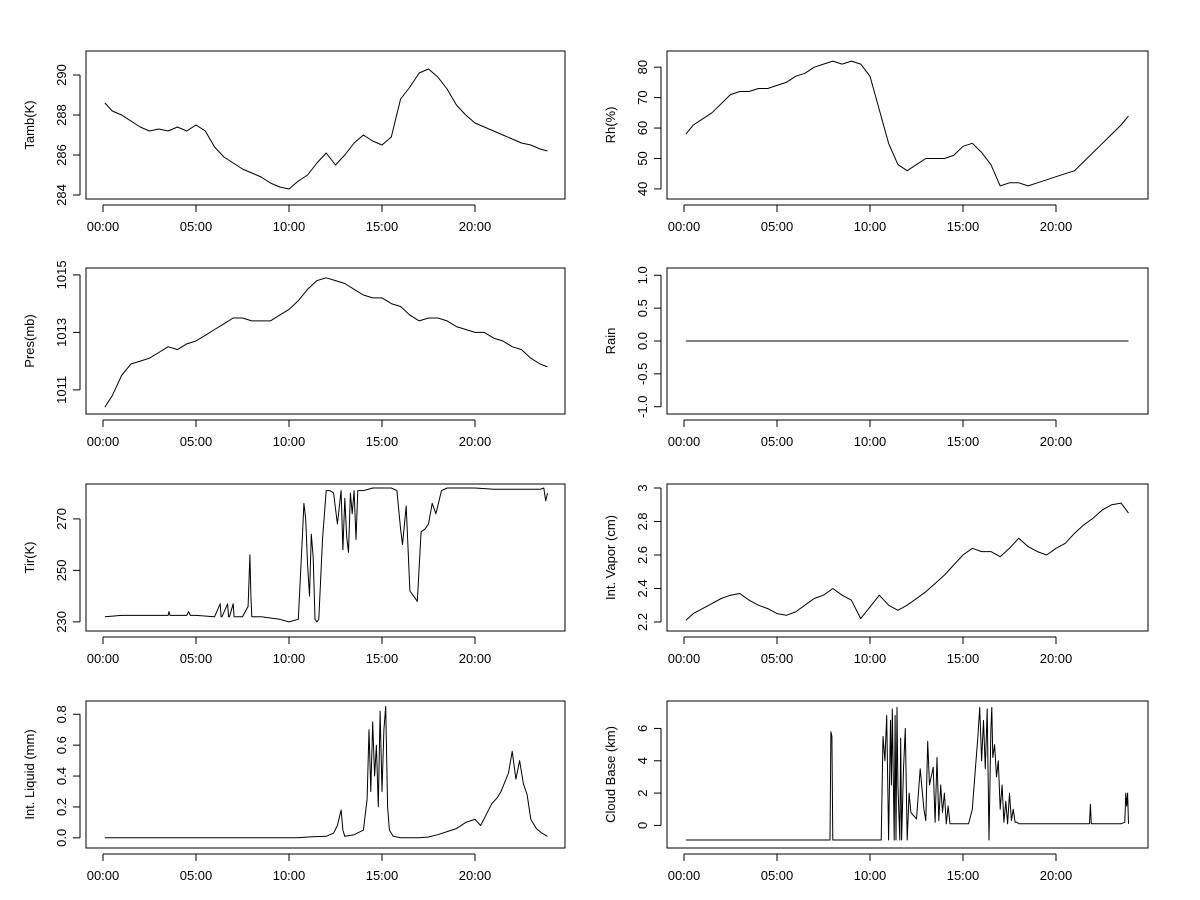 The height and width of the screenshot is (900, 1200). Describe the element at coordinates (642, 374) in the screenshot. I see `y-tick-label: -0.5` at that location.